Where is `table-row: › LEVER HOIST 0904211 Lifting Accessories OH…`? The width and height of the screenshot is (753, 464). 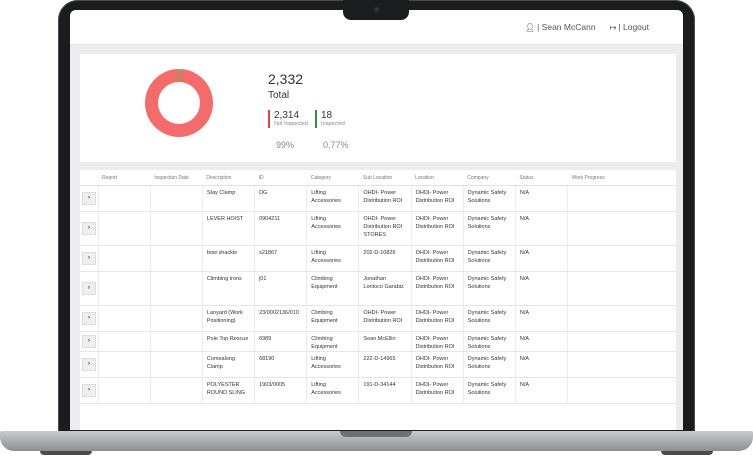 table-row: › LEVER HOIST 0904211 Lifting Accessories OH… is located at coordinates (378, 228).